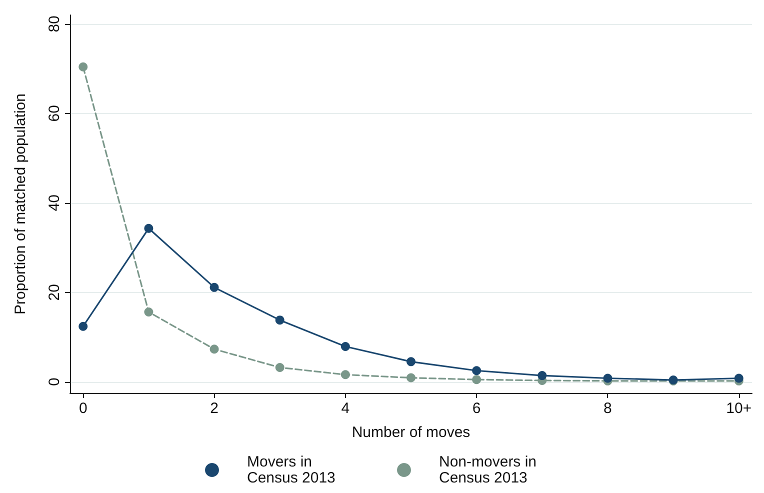 The width and height of the screenshot is (764, 493). Describe the element at coordinates (54, 24) in the screenshot. I see `y-tick-label: 80` at that location.